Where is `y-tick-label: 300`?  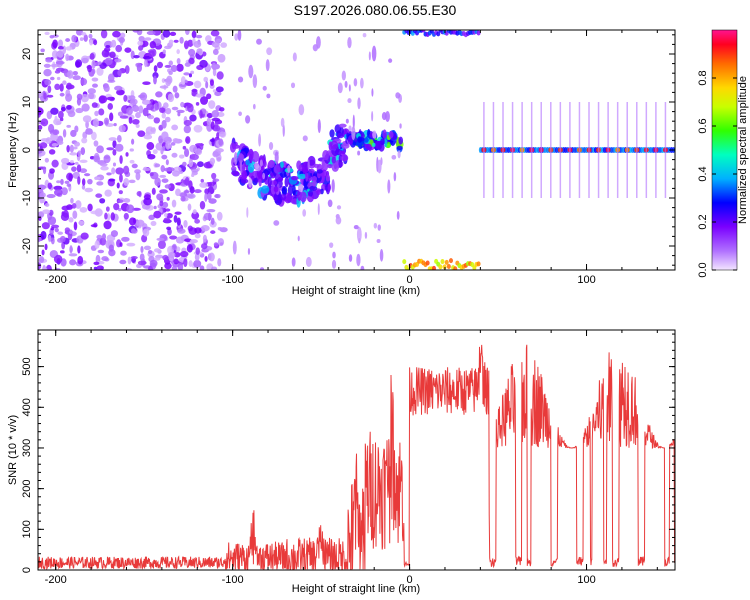
y-tick-label: 300 is located at coordinates (27, 448).